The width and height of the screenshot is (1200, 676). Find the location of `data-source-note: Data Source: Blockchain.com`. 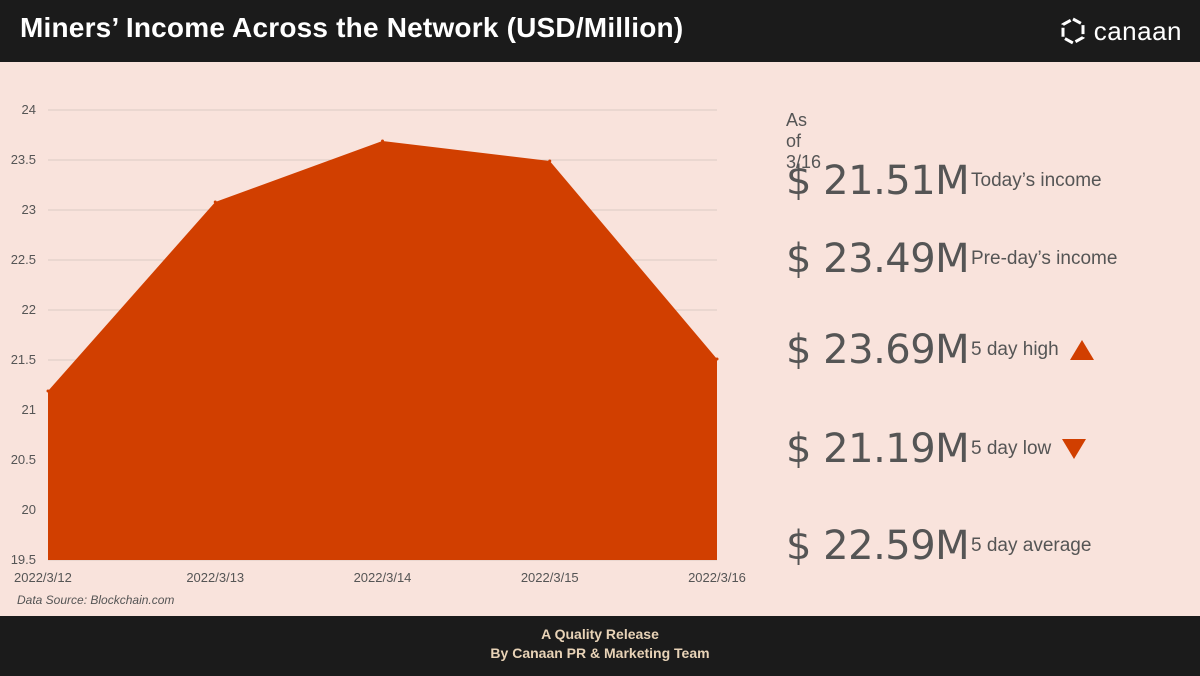

data-source-note: Data Source: Blockchain.com is located at coordinates (96, 600).